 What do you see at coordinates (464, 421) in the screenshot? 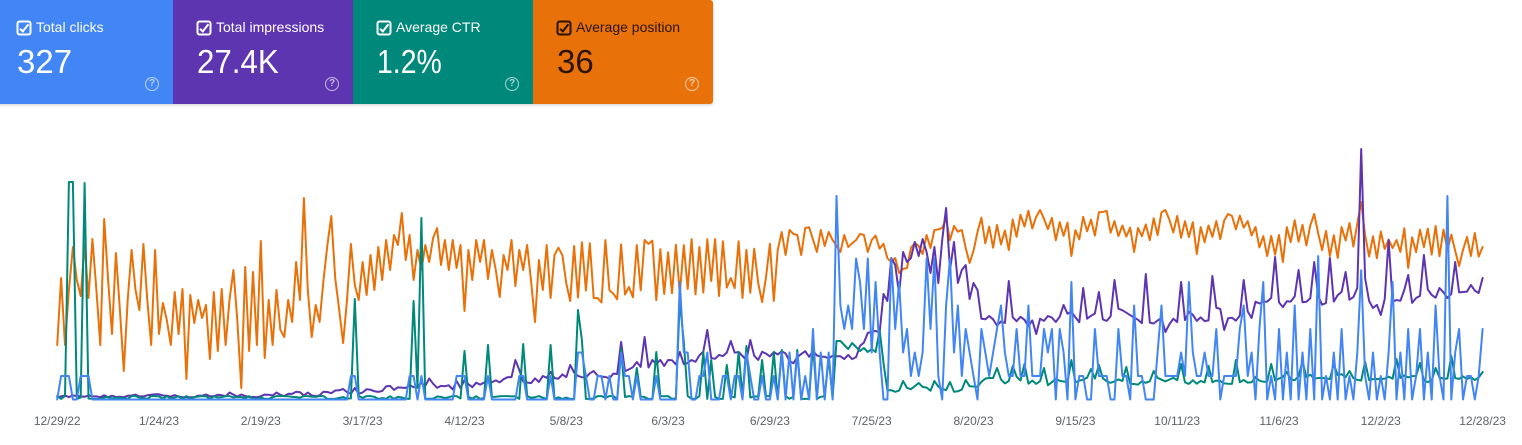
I see `svg-text: 4/12/23` at bounding box center [464, 421].